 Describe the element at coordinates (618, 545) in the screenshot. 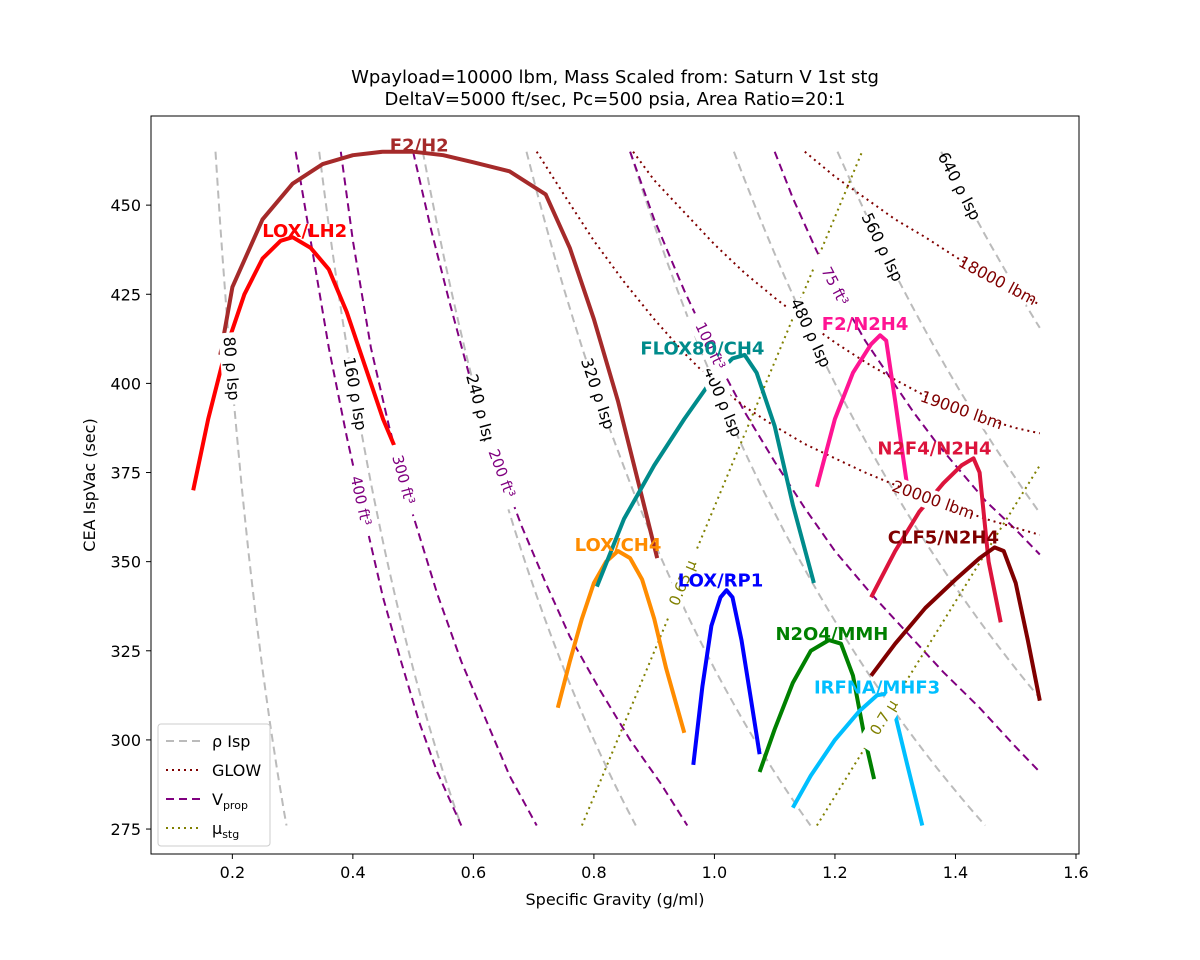

I see `series-label-lox-ch4: LOX/CH4` at that location.